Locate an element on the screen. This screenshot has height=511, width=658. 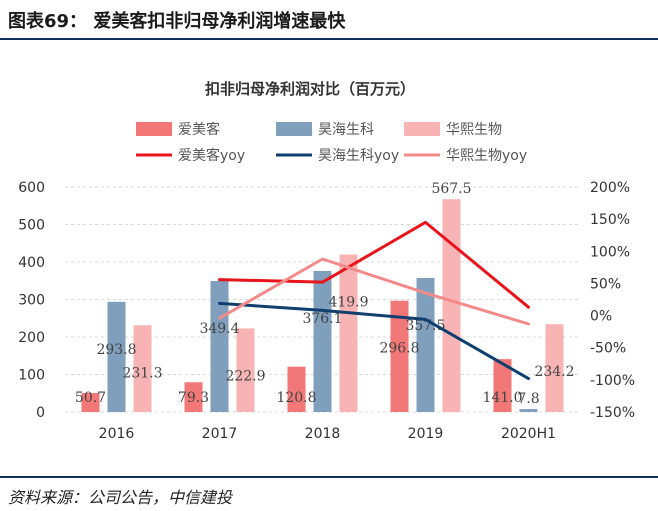
y-left-tick: 100 is located at coordinates (31, 376).